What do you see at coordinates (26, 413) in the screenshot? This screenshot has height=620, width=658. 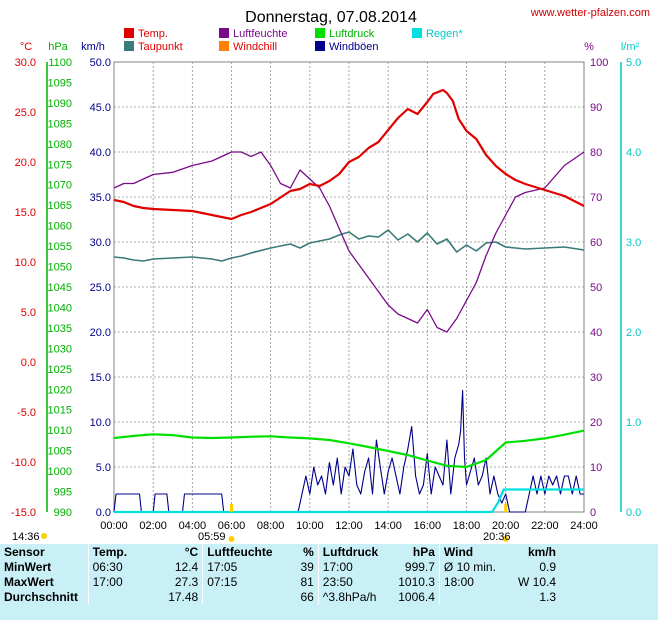 I see `temp-tick-label: -5.0` at bounding box center [26, 413].